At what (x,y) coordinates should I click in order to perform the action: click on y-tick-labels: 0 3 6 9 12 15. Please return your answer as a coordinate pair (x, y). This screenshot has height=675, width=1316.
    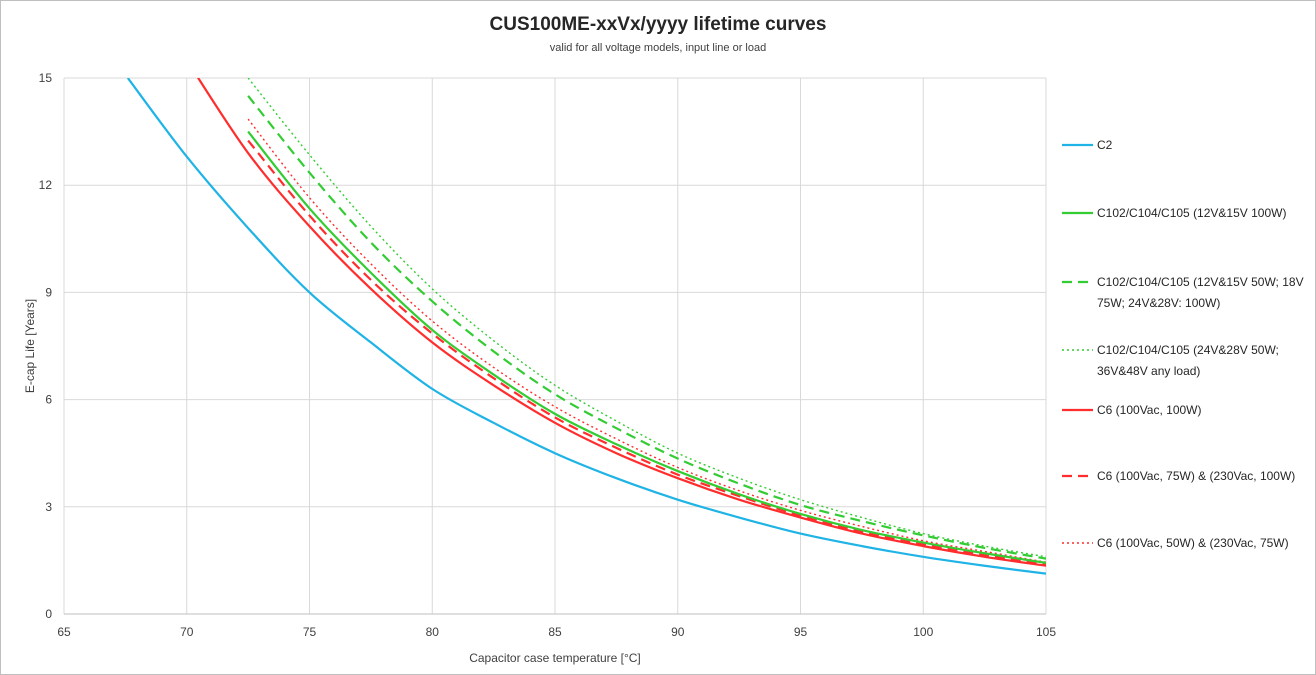
    Looking at the image, I should click on (46, 346).